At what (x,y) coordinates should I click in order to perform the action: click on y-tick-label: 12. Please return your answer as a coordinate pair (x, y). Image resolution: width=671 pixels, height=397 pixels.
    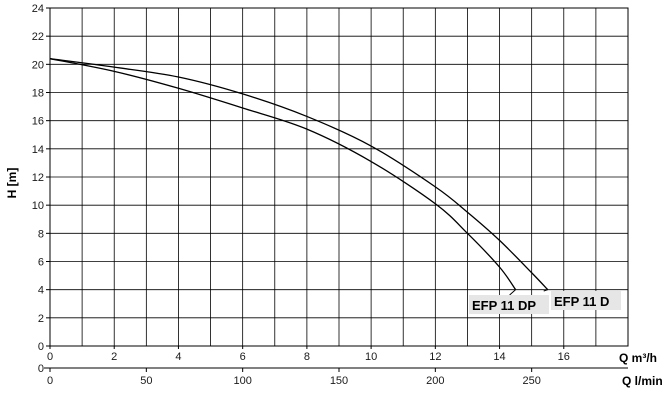
    Looking at the image, I should click on (38, 178).